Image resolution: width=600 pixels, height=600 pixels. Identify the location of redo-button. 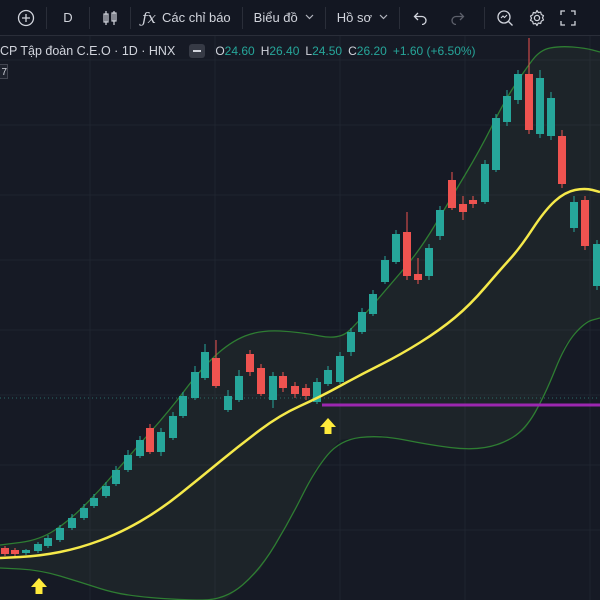
(457, 18).